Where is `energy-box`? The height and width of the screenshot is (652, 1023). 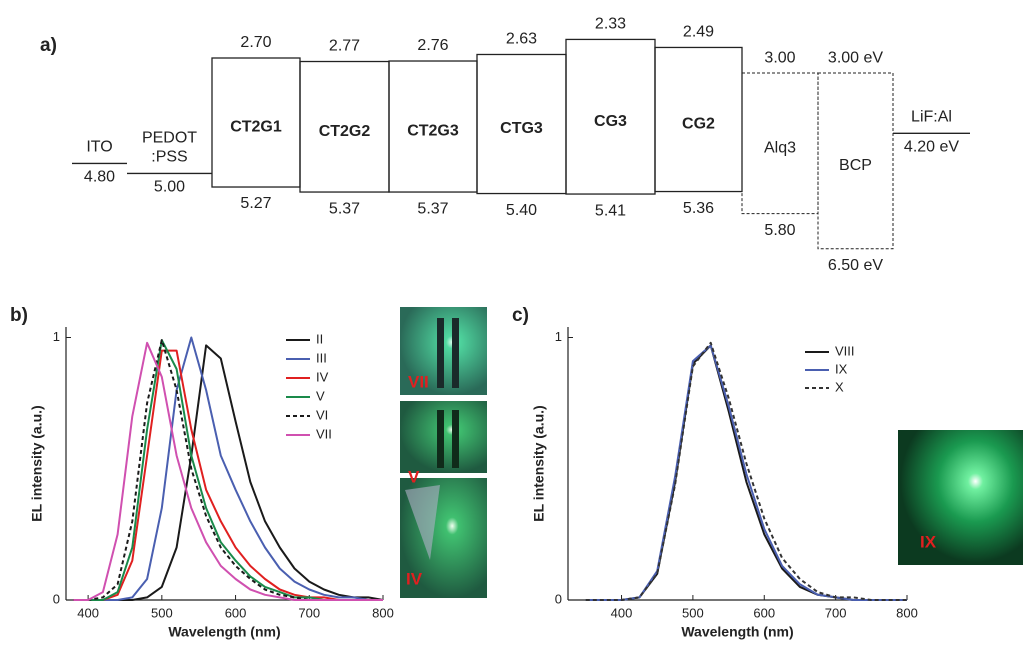 energy-box is located at coordinates (855, 161).